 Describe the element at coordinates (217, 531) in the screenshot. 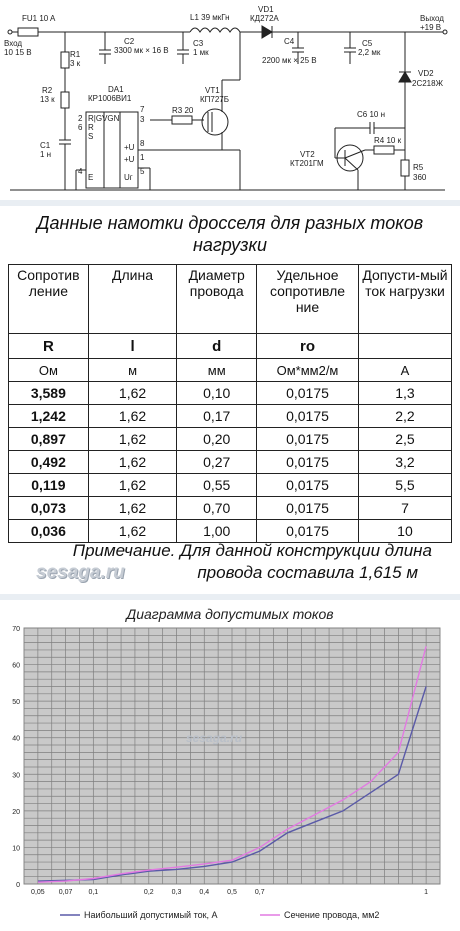

I see `table-cell: 1,00` at that location.